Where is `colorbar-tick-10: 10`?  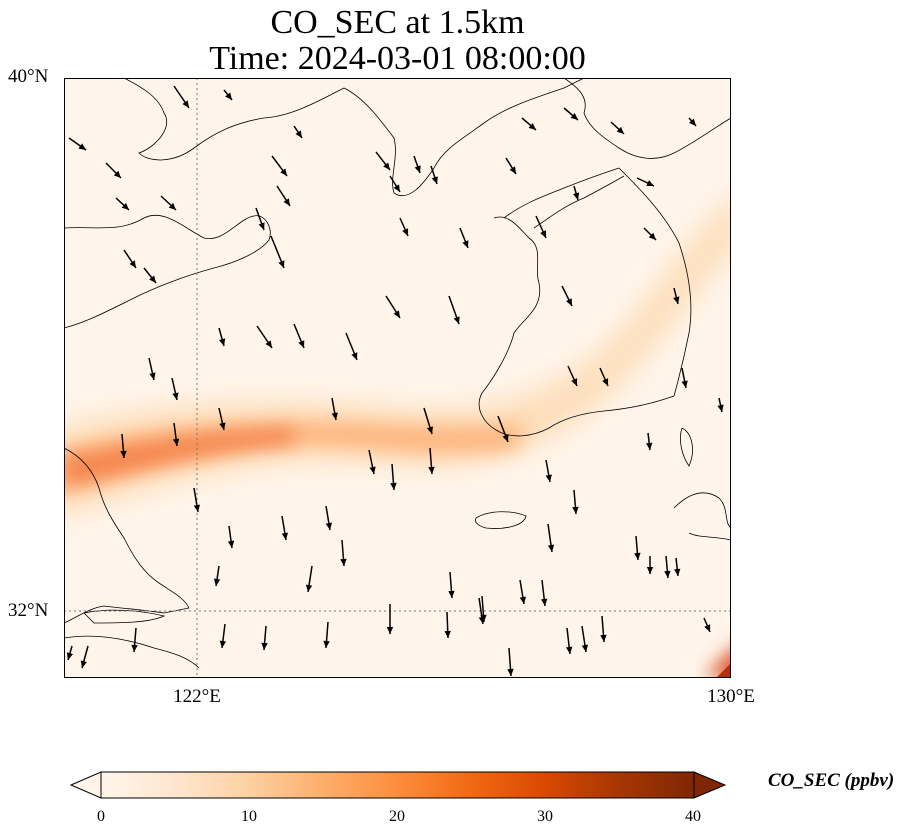 colorbar-tick-10: 10 is located at coordinates (249, 816).